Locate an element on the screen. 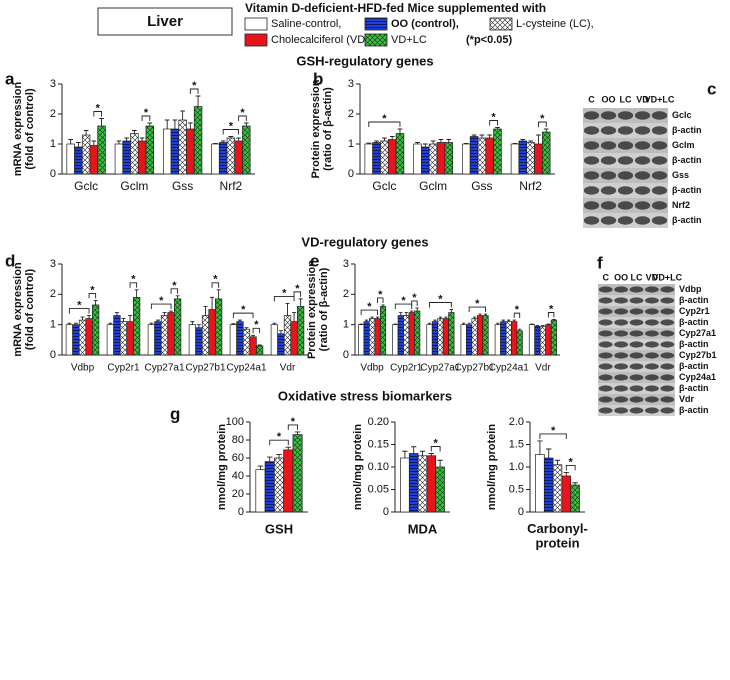 The image size is (730, 680). section-title: VD-regulatory genes is located at coordinates (364, 241).